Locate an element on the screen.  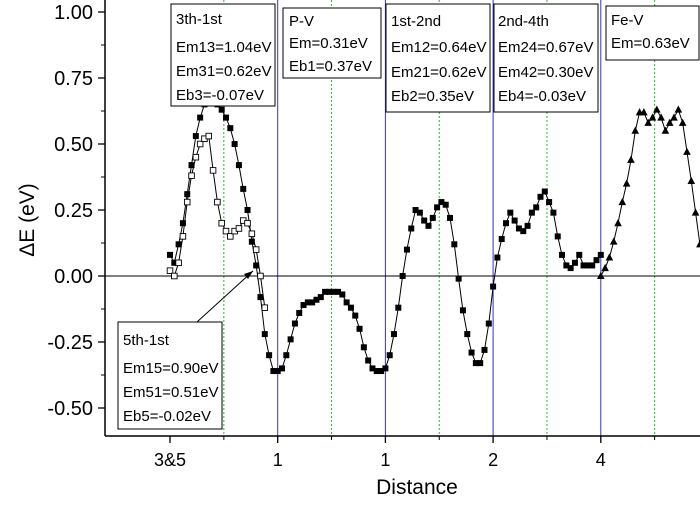
y-tick-label: 0.25 is located at coordinates (73, 211).